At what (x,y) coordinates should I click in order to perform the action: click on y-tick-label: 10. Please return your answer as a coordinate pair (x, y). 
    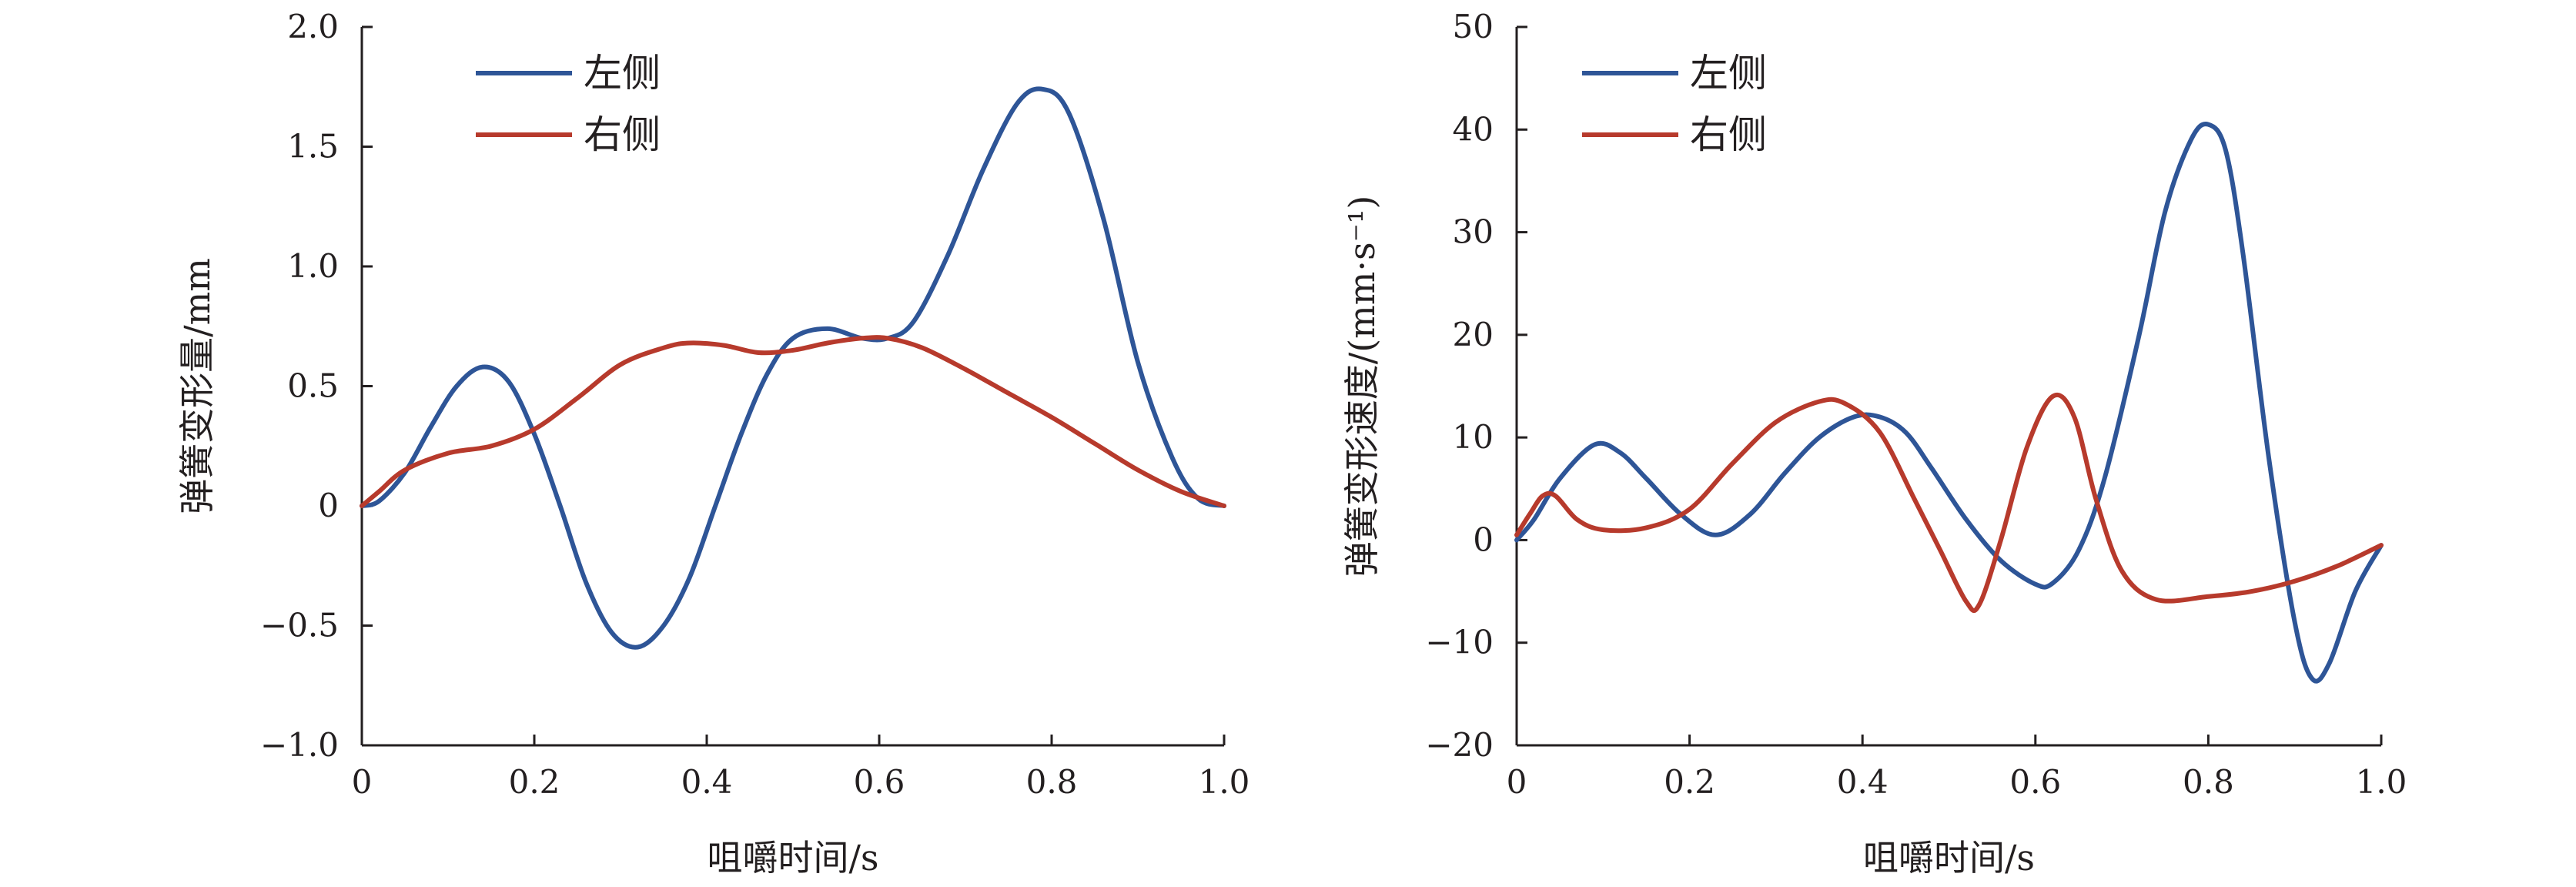
    Looking at the image, I should click on (1473, 437).